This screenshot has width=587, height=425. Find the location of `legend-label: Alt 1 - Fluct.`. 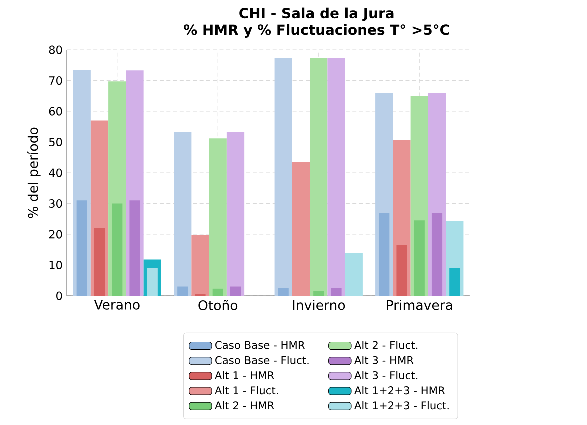

legend-label: Alt 1 - Fluct. is located at coordinates (246, 390).